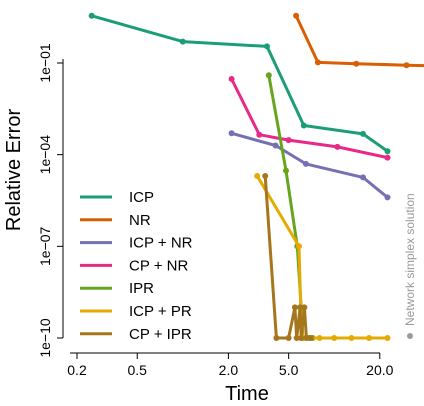 The image size is (424, 406). What do you see at coordinates (309, 165) in the screenshot?
I see `series-icp-nr` at bounding box center [309, 165].